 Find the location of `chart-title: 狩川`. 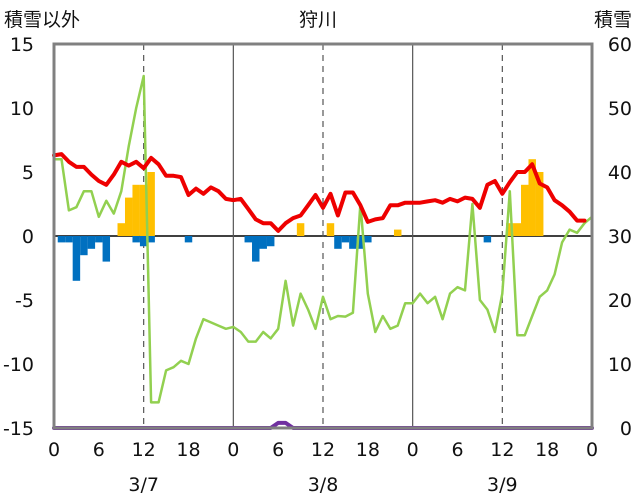

chart-title: 狩川 is located at coordinates (318, 20).